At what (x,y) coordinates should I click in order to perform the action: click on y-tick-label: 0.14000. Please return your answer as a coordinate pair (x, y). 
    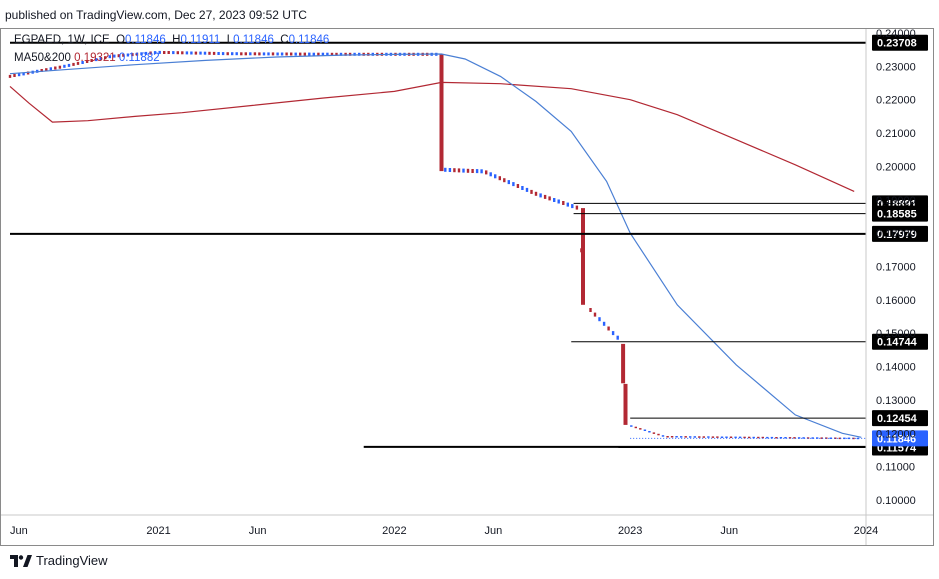
    Looking at the image, I should click on (896, 368).